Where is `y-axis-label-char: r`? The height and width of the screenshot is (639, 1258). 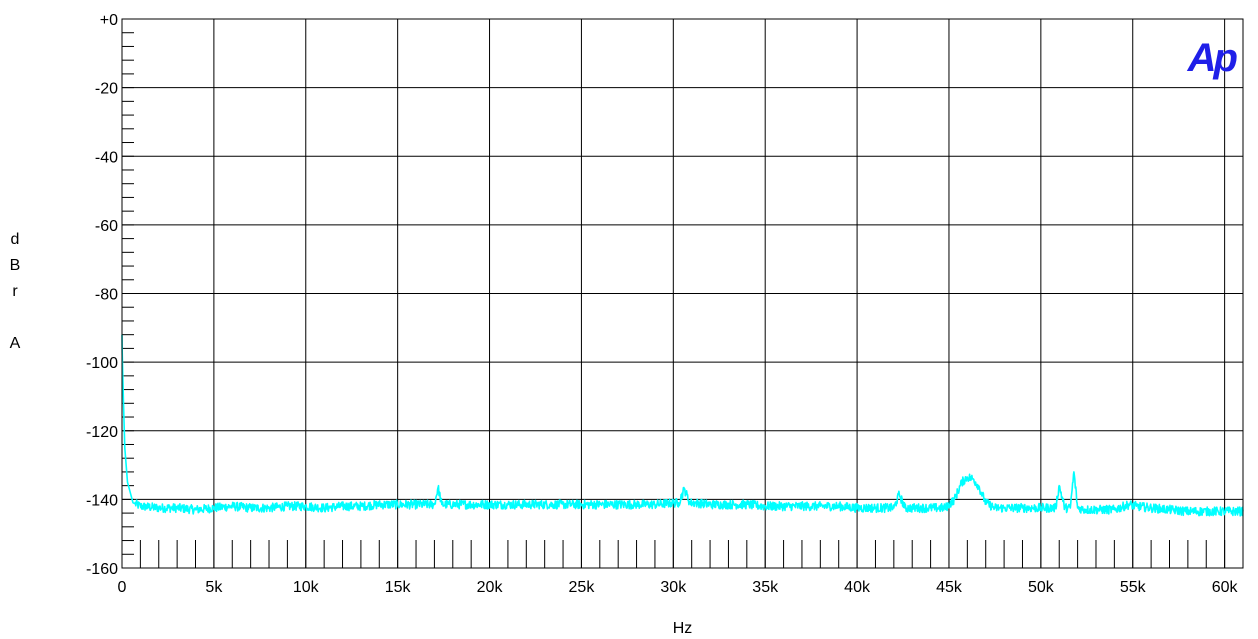 y-axis-label-char: r is located at coordinates (15, 291).